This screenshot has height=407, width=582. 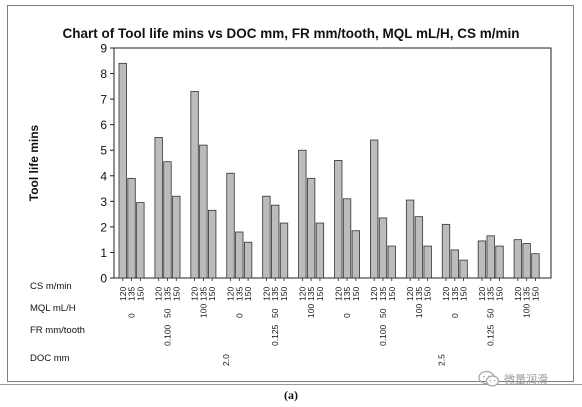 What do you see at coordinates (441, 360) in the screenshot?
I see `doc-label: 2.5` at bounding box center [441, 360].